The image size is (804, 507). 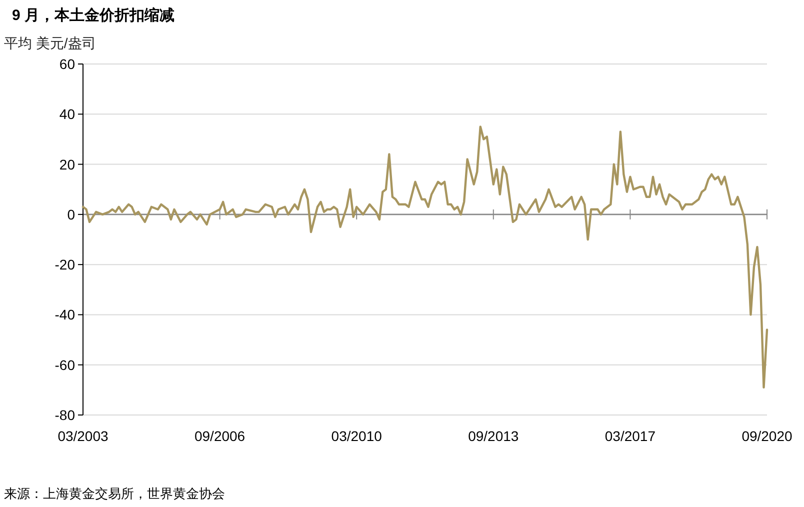 I want to click on source-note: 来源：上海黄金交易所，世界黄金协会, so click(x=114, y=493).